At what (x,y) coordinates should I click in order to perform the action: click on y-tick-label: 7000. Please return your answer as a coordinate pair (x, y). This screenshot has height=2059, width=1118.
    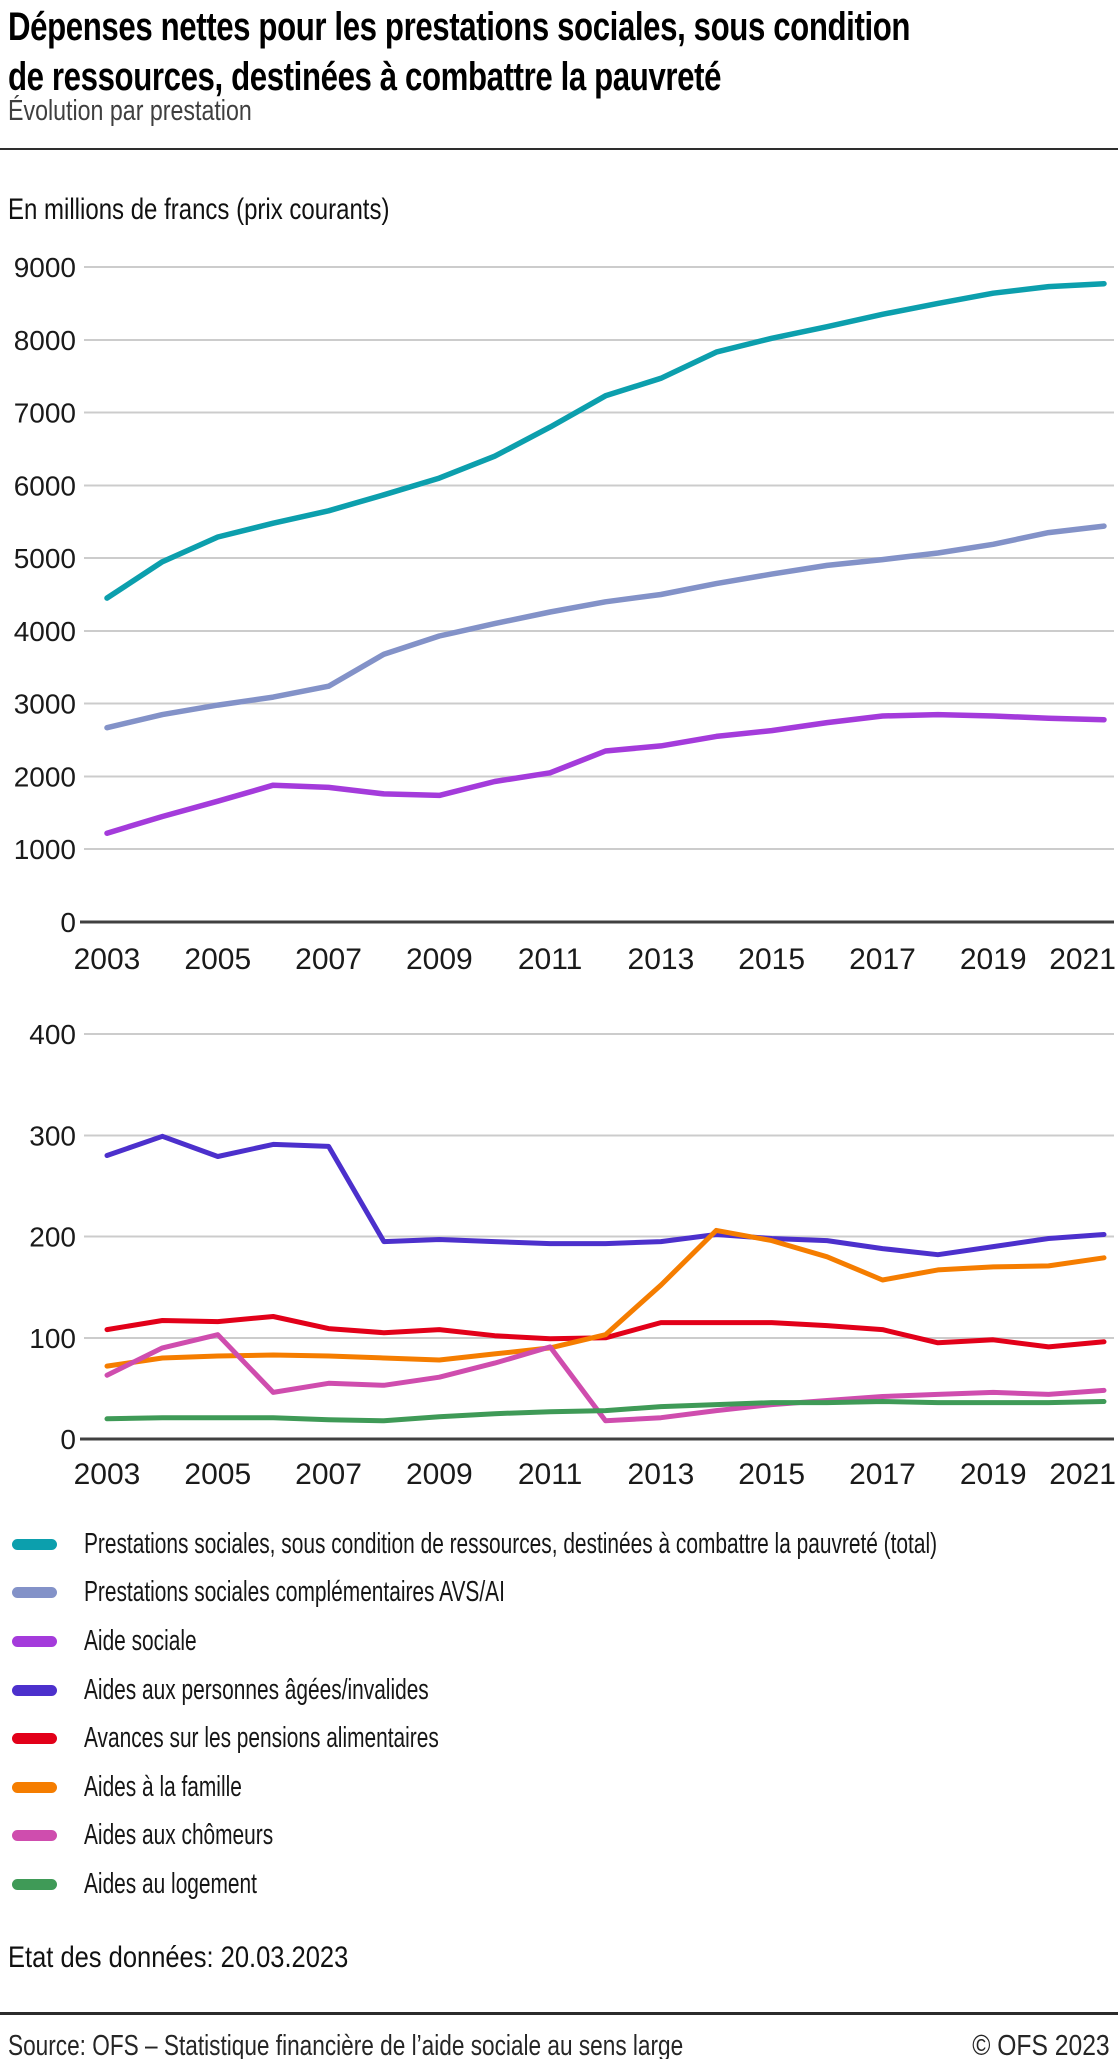
    Looking at the image, I should click on (45, 413).